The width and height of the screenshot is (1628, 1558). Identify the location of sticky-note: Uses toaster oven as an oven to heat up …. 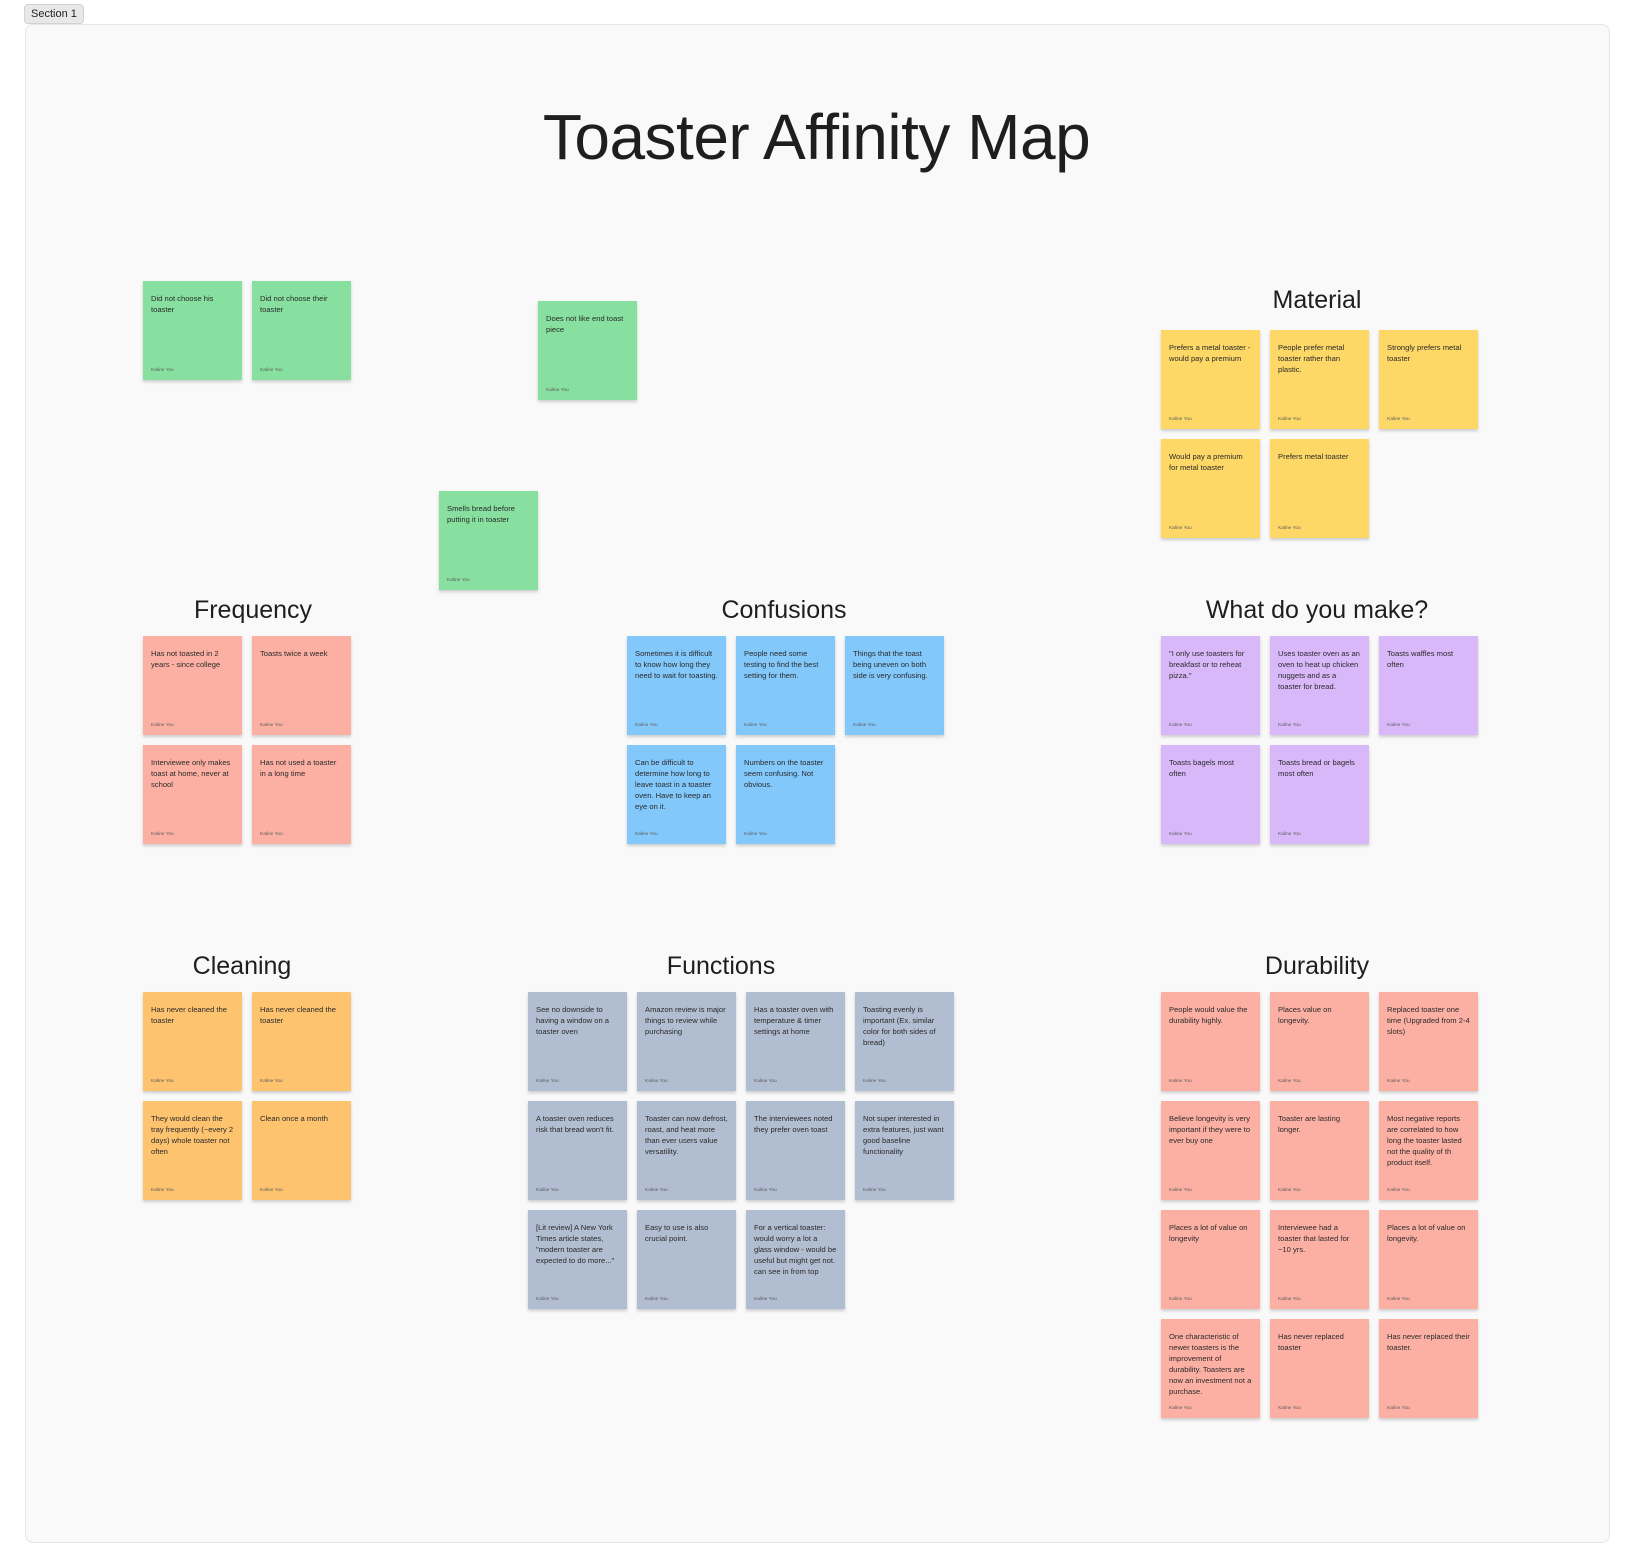
(1319, 685).